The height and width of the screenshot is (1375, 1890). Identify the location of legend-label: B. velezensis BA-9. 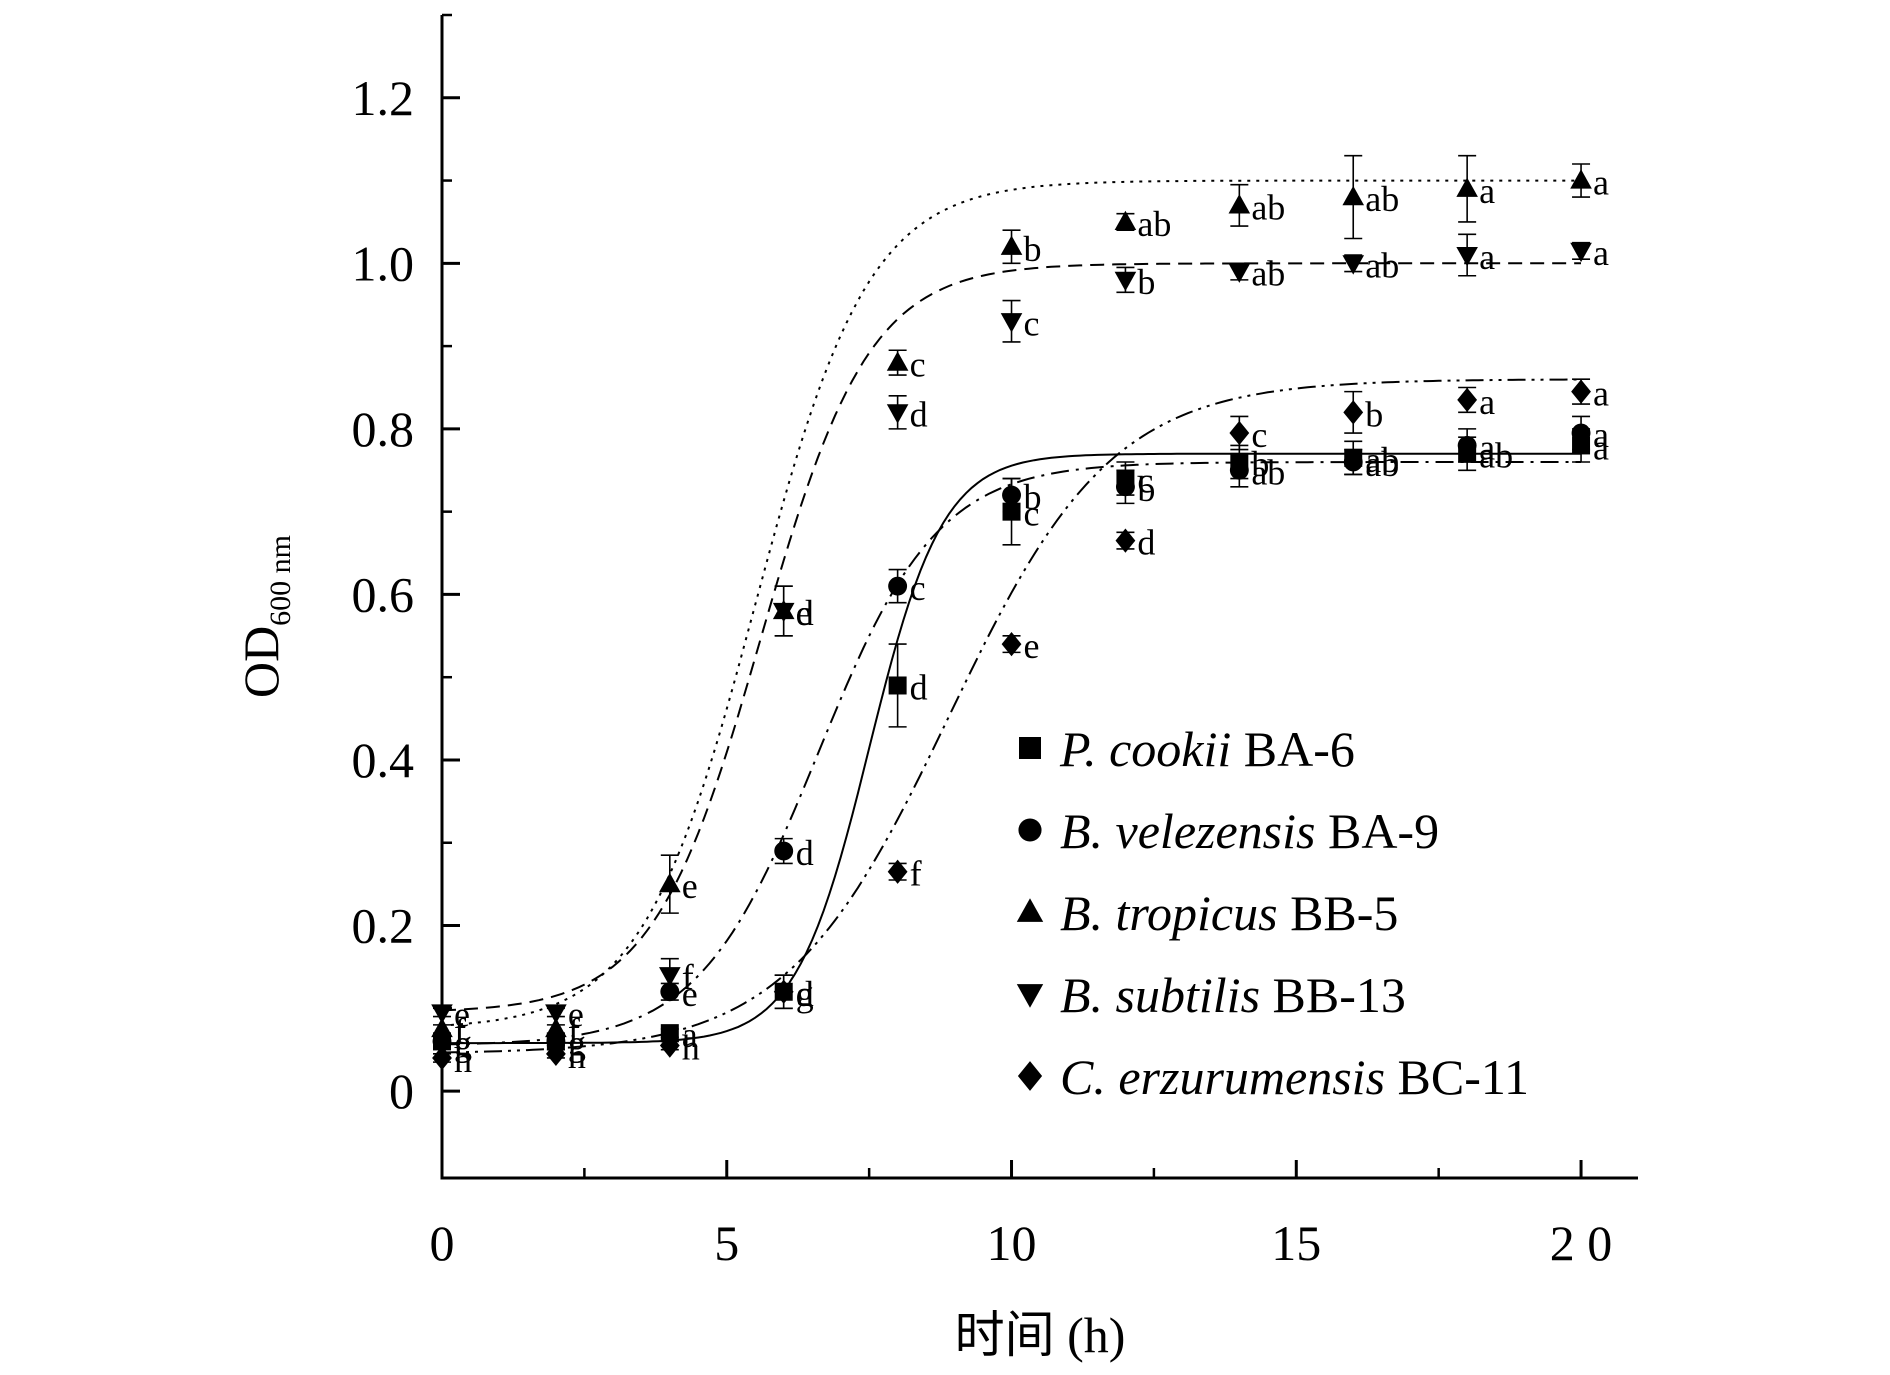
(1249, 831).